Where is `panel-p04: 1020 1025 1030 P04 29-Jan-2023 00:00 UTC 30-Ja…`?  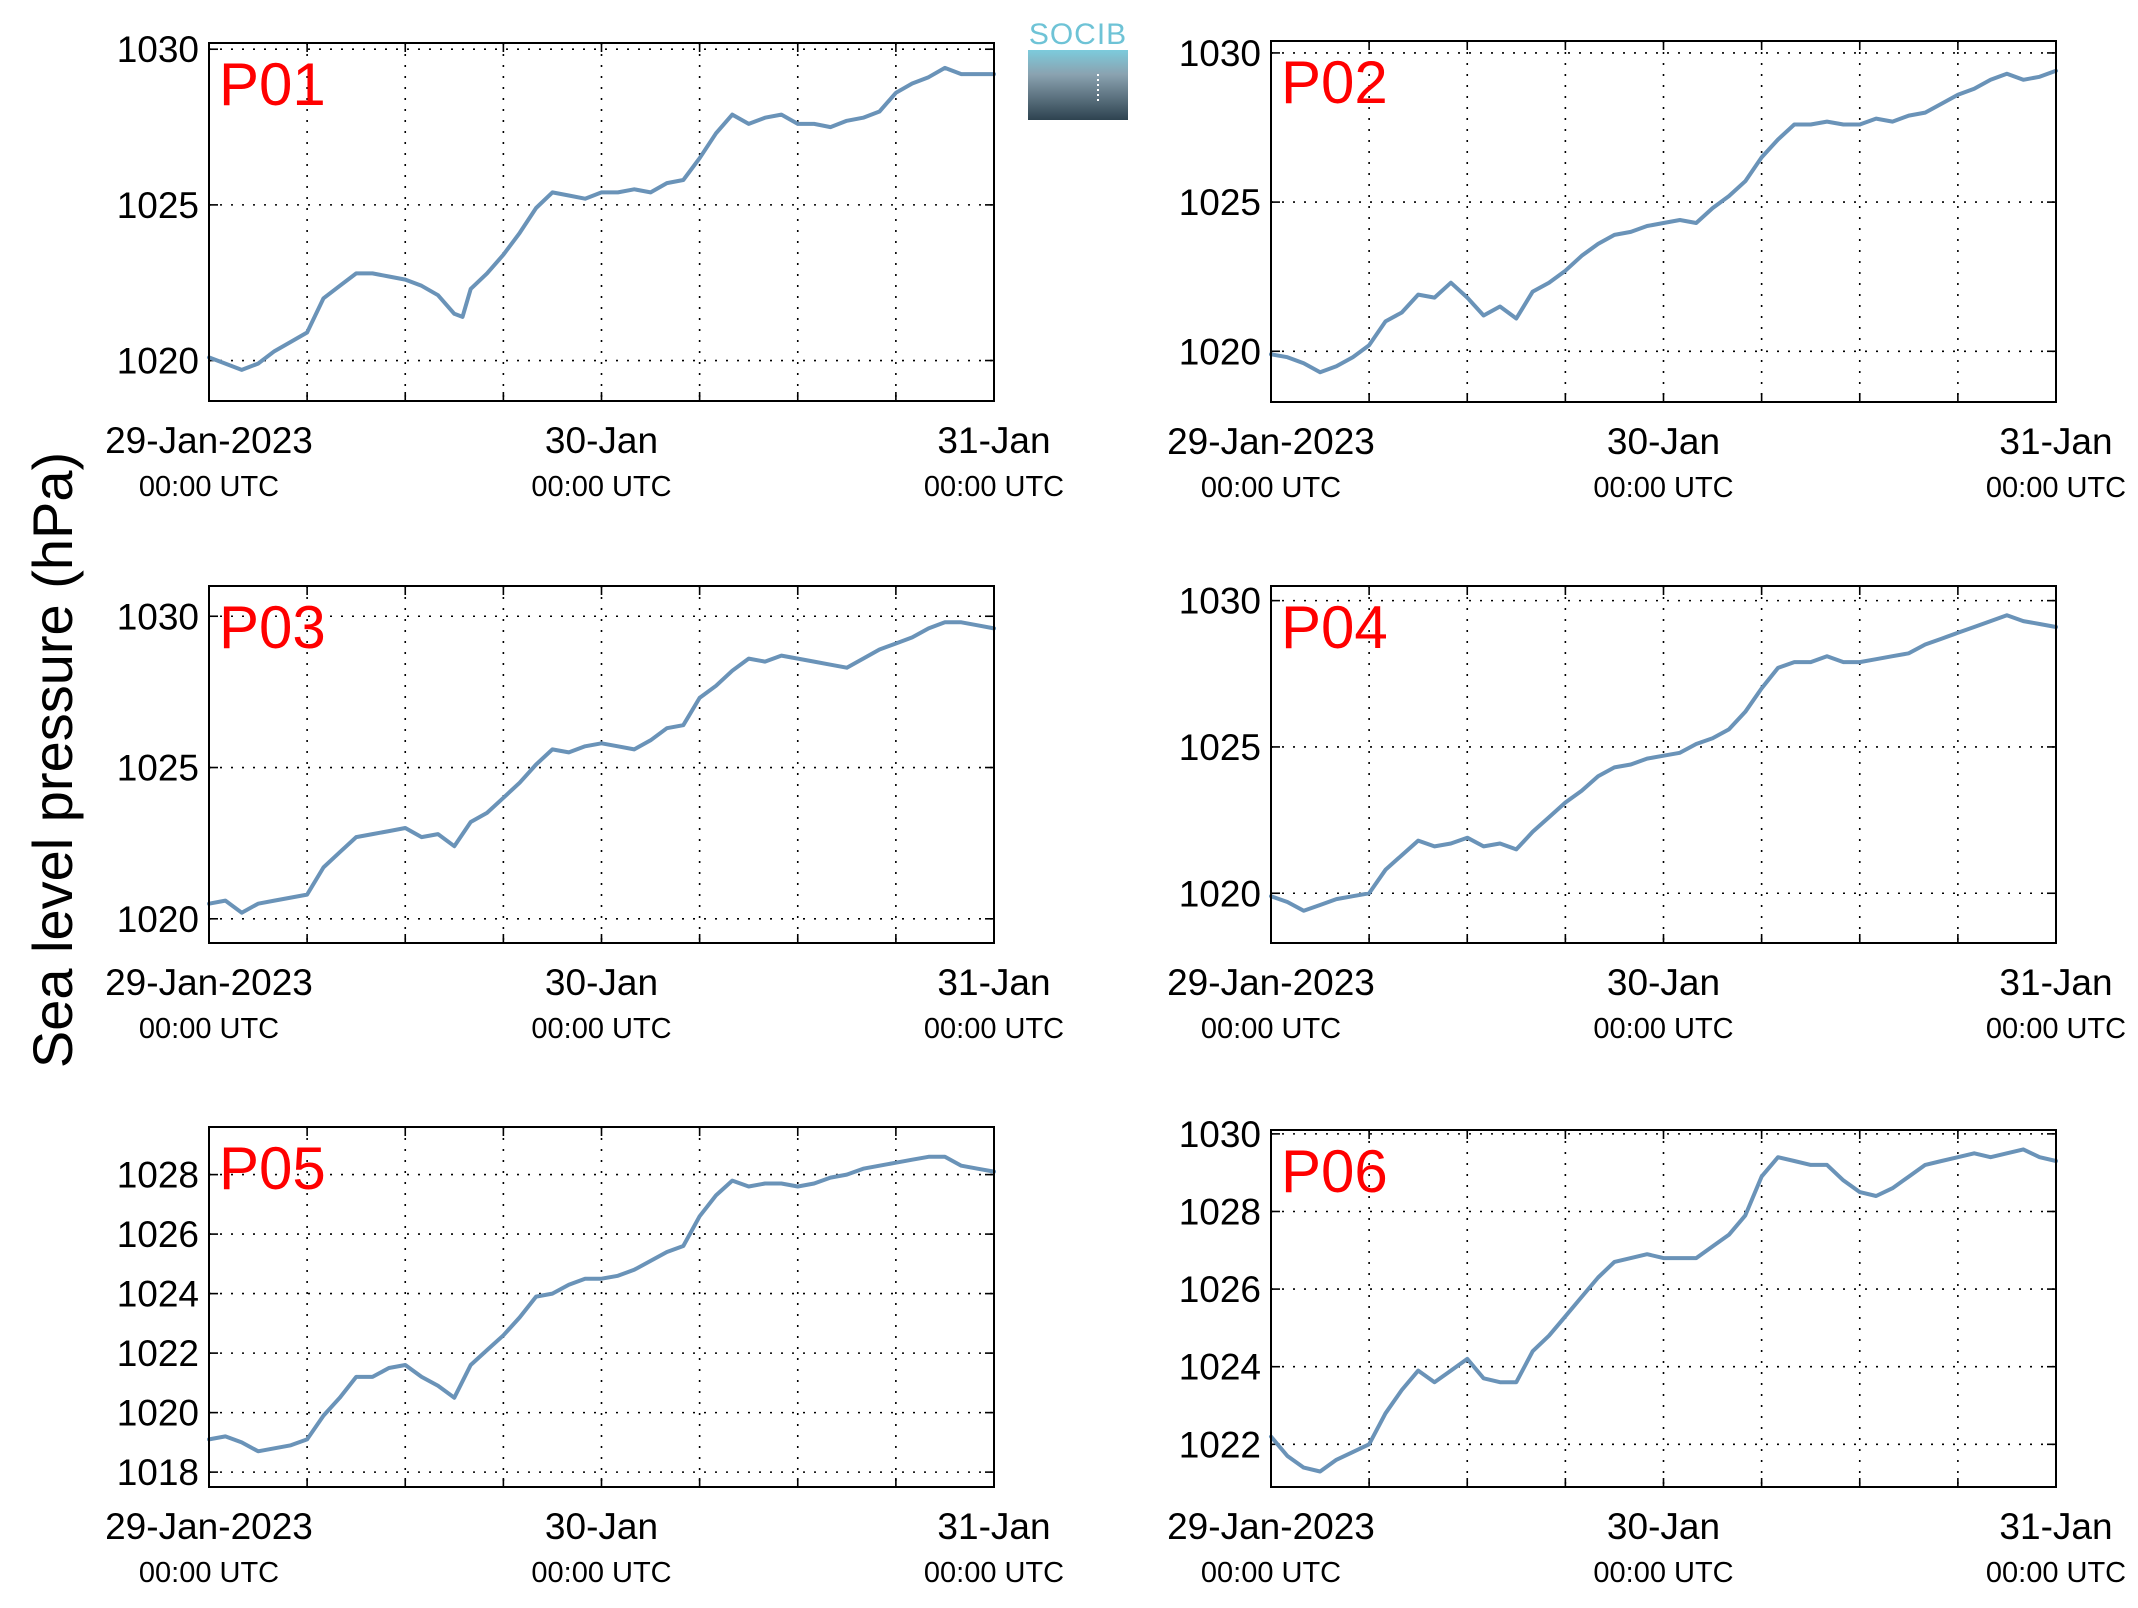 panel-p04: 1020 1025 1030 P04 29-Jan-2023 00:00 UTC 30-Ja… is located at coordinates (1646, 813).